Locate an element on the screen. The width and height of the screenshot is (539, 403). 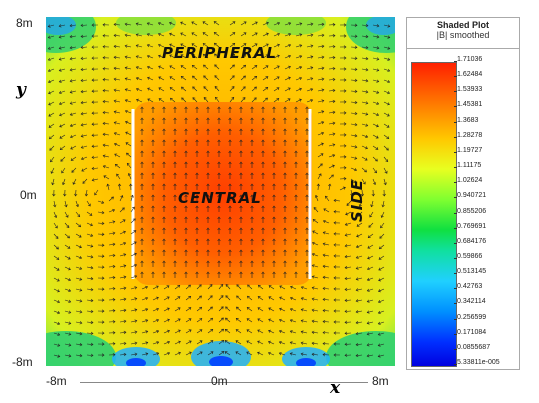
legend-tick: 0.513145 is located at coordinates (470, 272).